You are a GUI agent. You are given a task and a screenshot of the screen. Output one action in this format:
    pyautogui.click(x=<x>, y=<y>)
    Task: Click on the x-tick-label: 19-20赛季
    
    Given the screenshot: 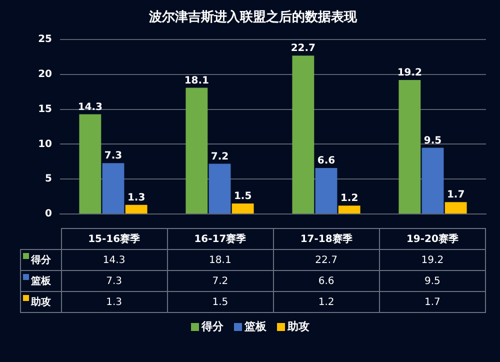 What is the action you would take?
    pyautogui.click(x=432, y=239)
    